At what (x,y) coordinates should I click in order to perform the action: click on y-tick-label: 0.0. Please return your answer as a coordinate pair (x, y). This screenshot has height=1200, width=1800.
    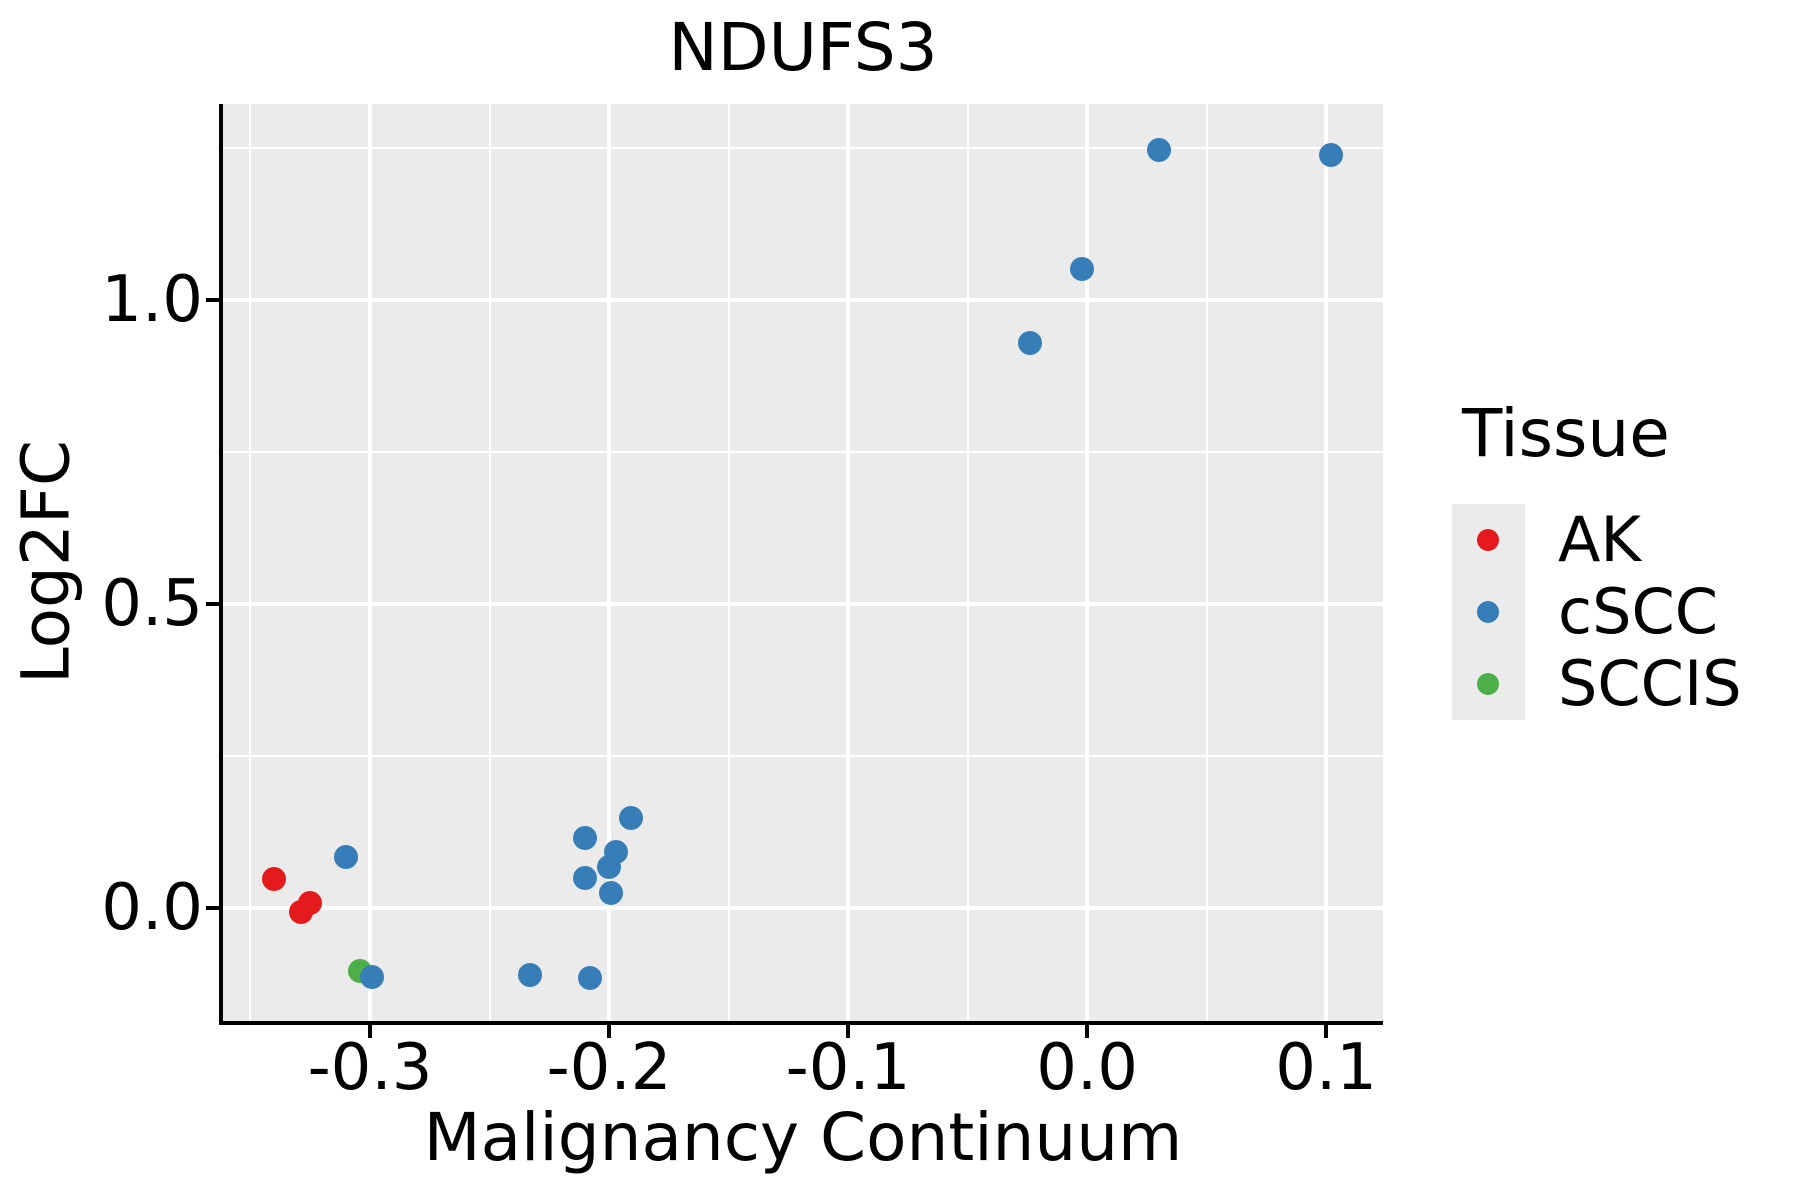
    Looking at the image, I should click on (152, 907).